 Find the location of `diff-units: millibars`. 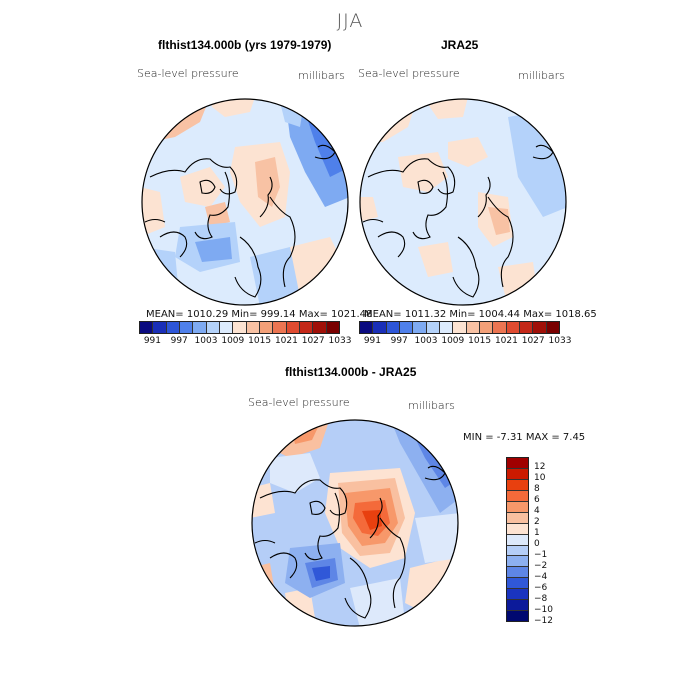

diff-units: millibars is located at coordinates (431, 405).